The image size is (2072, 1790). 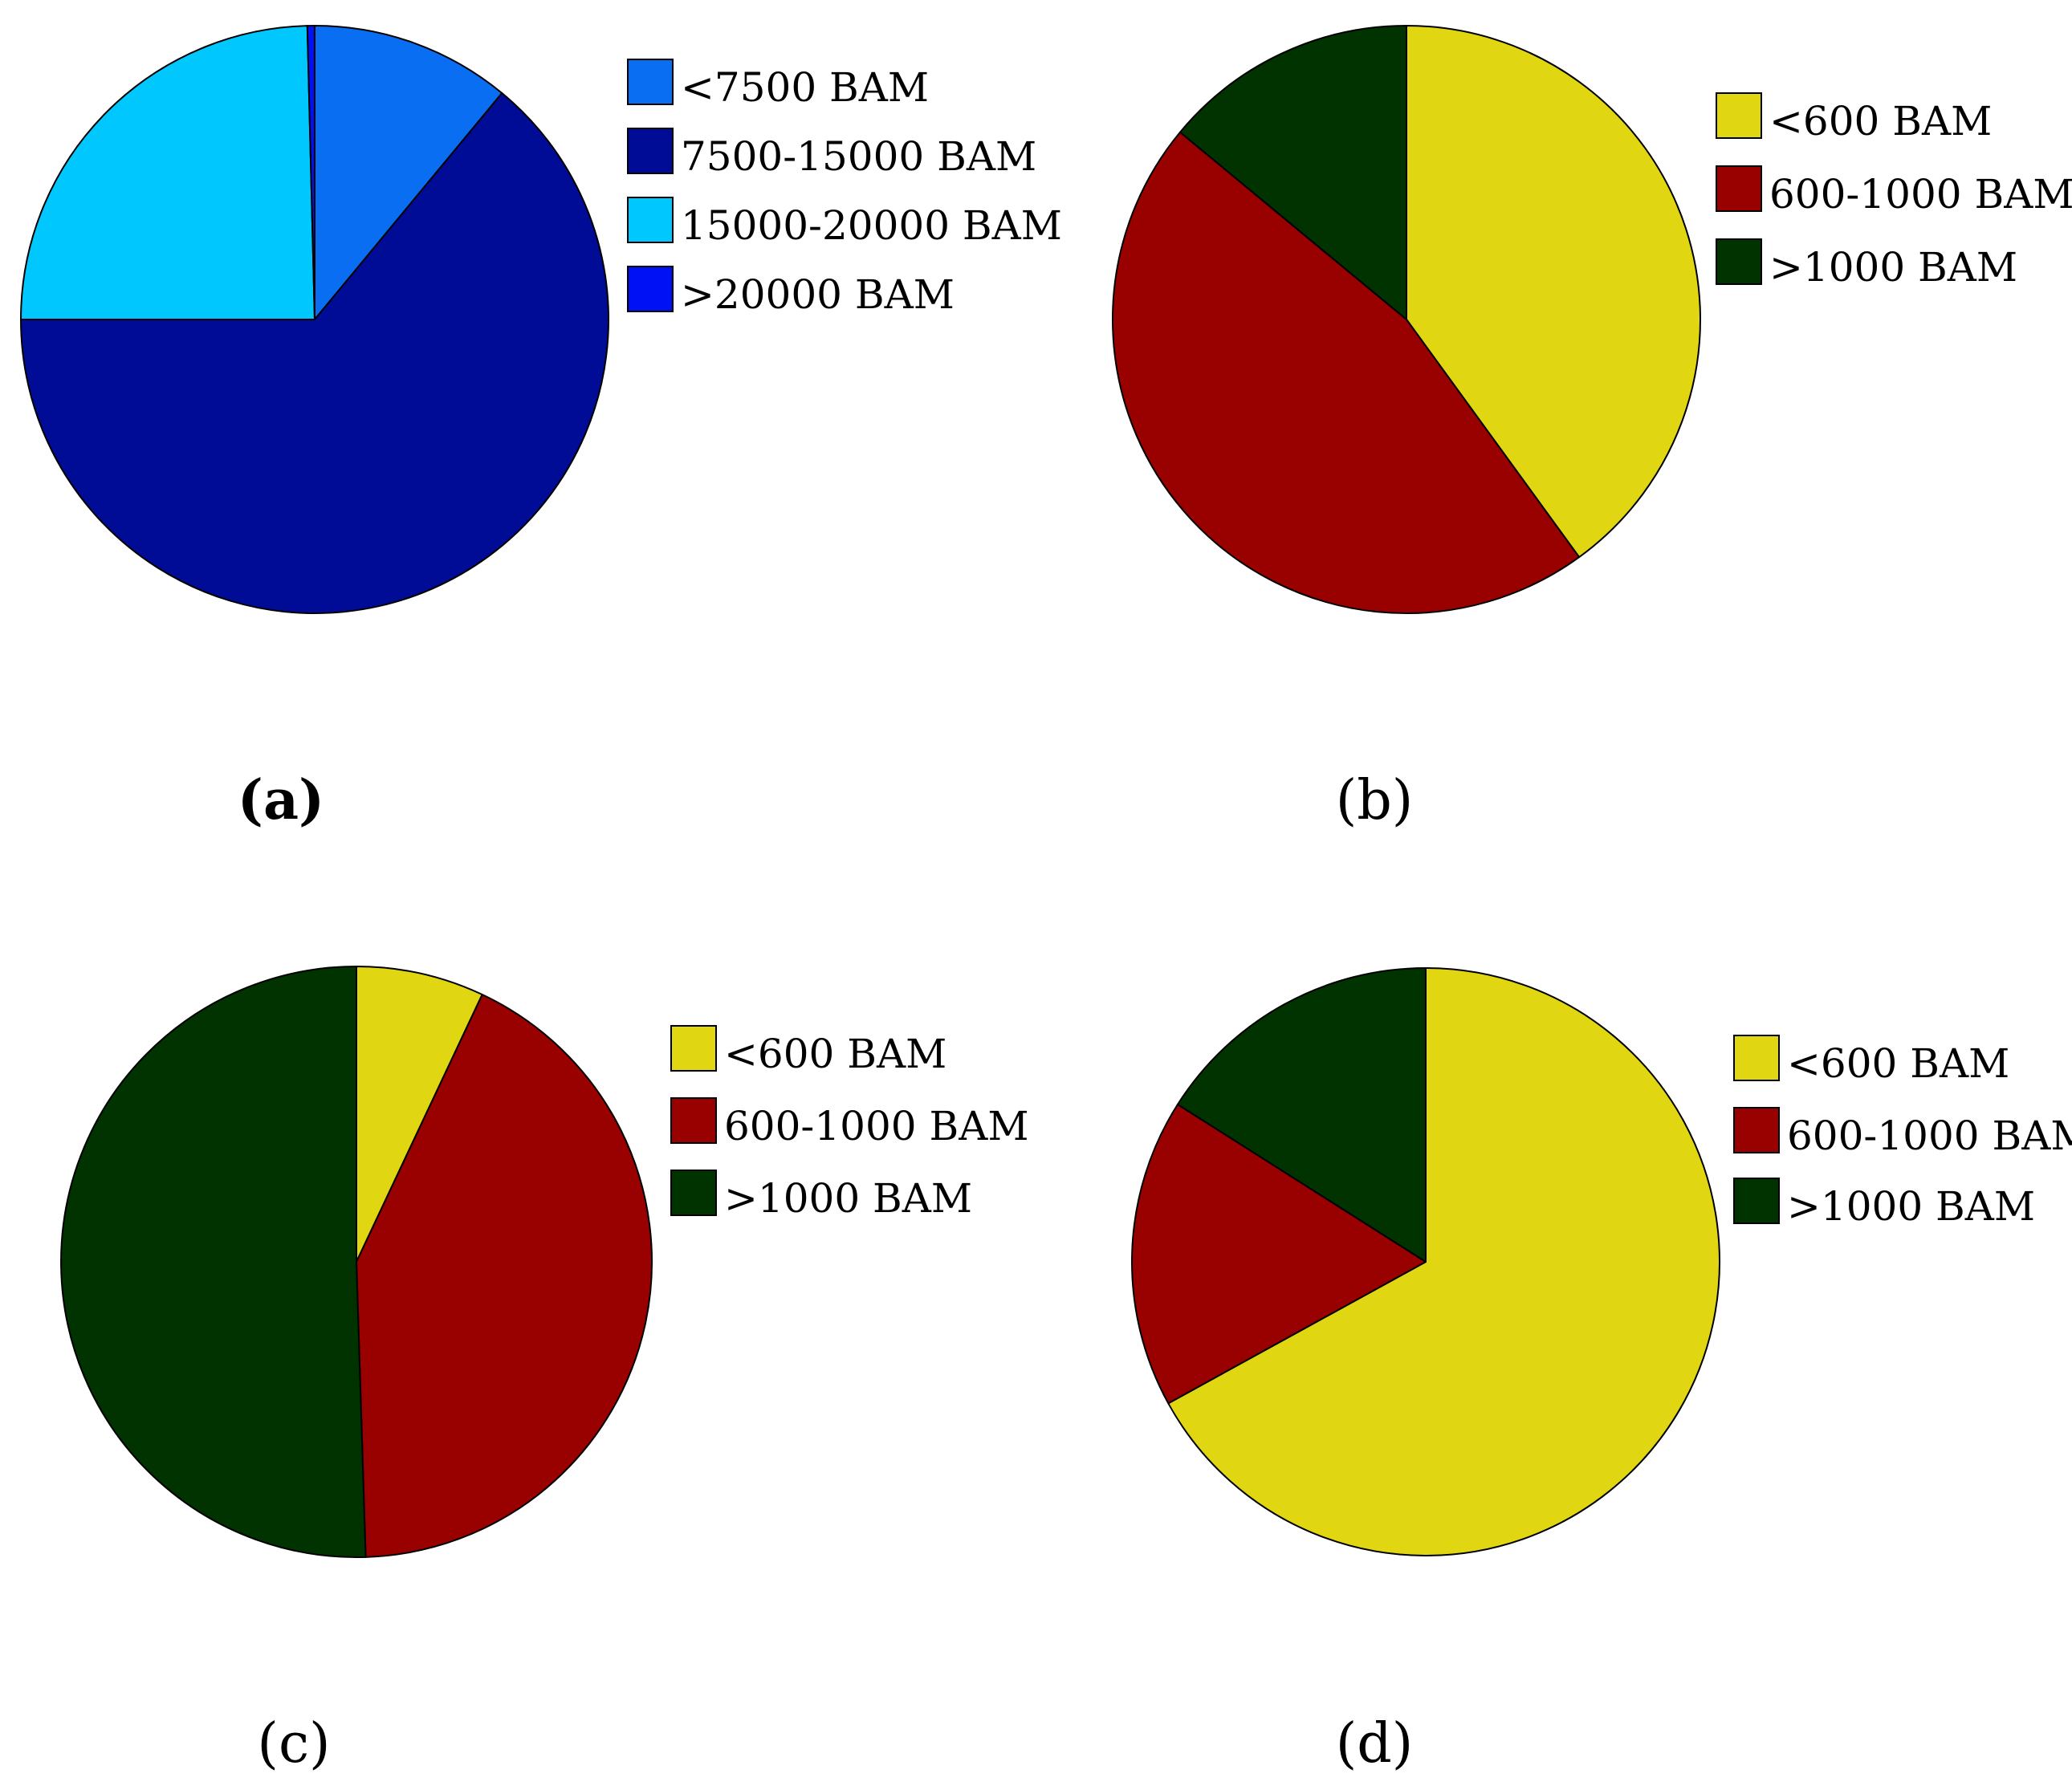 What do you see at coordinates (871, 225) in the screenshot?
I see `legend-label-a-2: 15000-20000 BAM` at bounding box center [871, 225].